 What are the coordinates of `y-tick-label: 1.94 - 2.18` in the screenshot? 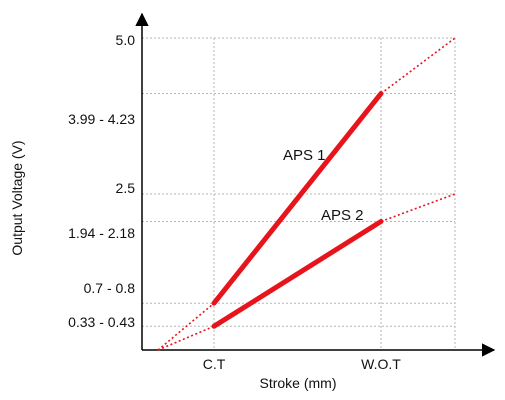 It's located at (101, 233).